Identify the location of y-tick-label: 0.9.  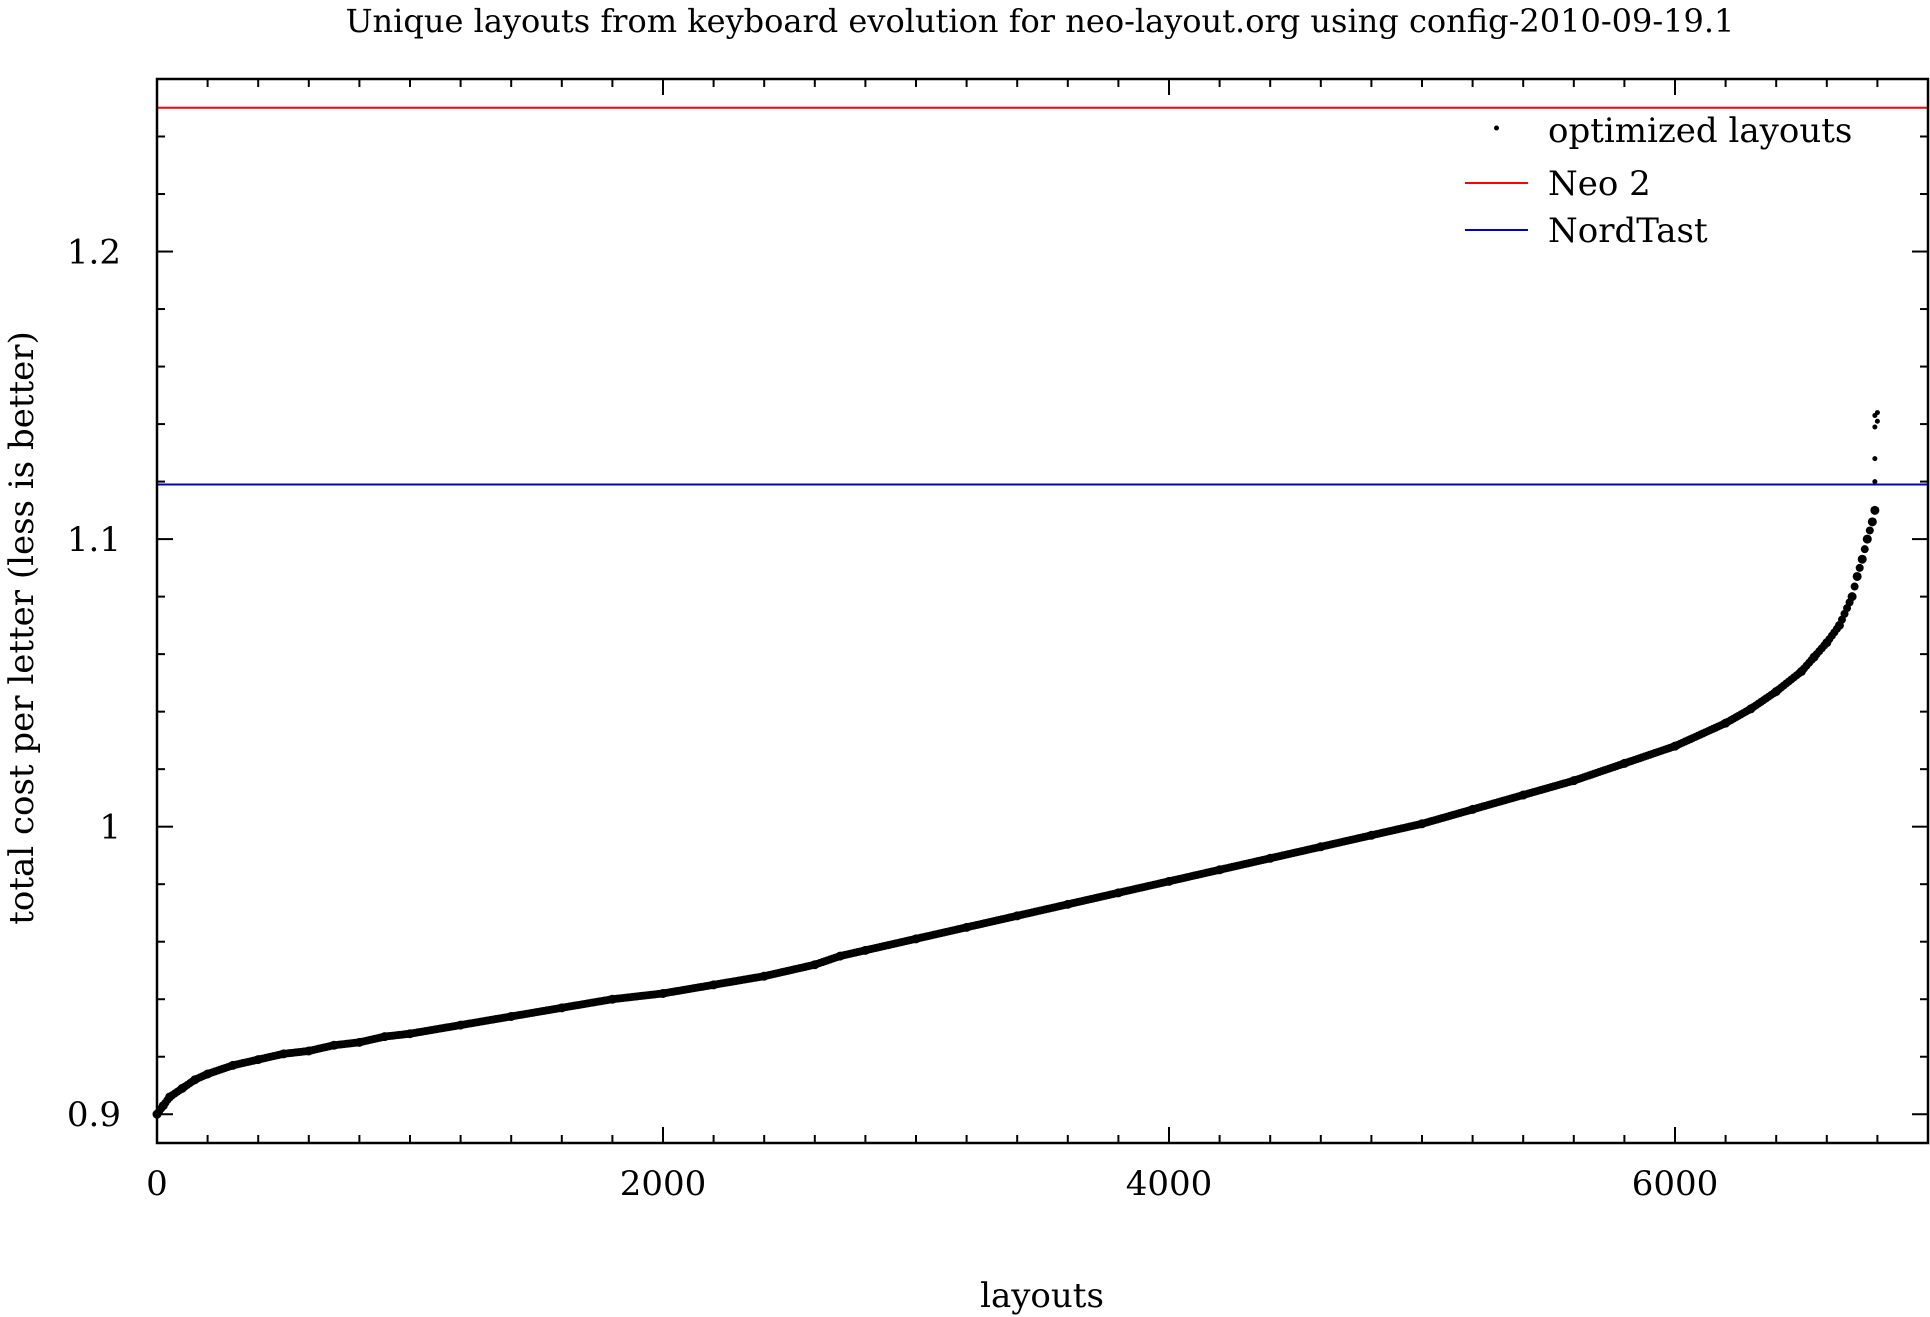
(94, 1115).